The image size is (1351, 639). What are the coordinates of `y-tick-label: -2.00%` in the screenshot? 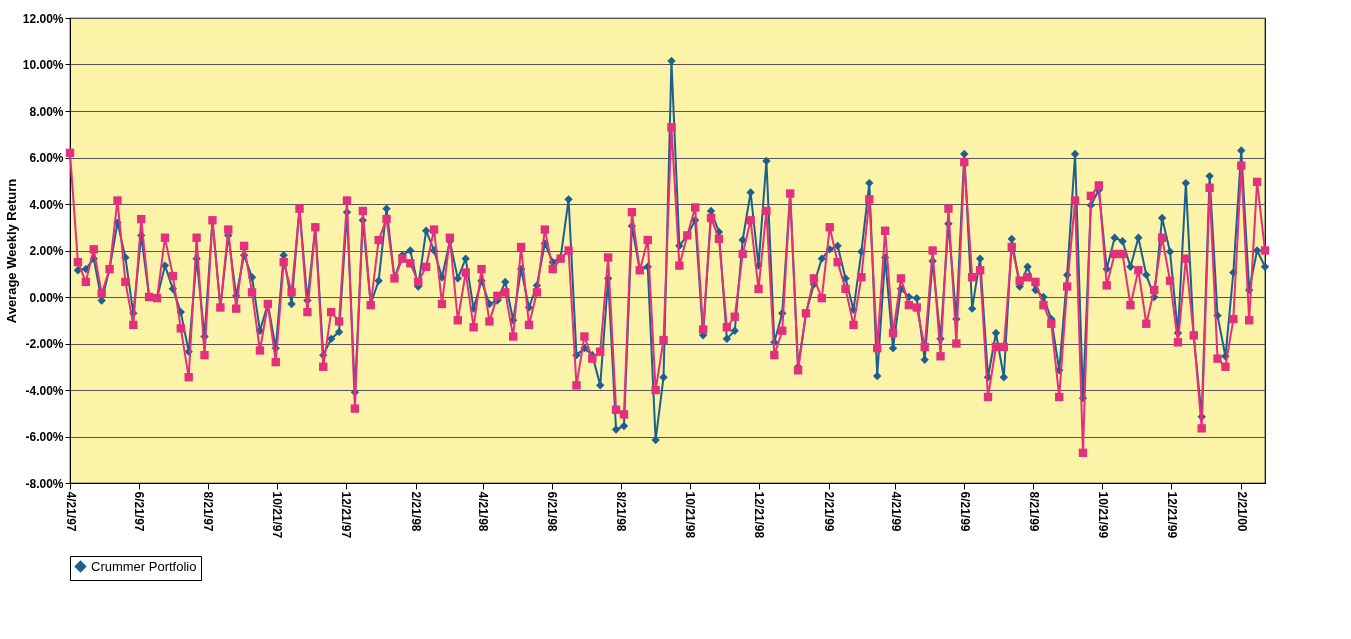 It's located at (44, 344).